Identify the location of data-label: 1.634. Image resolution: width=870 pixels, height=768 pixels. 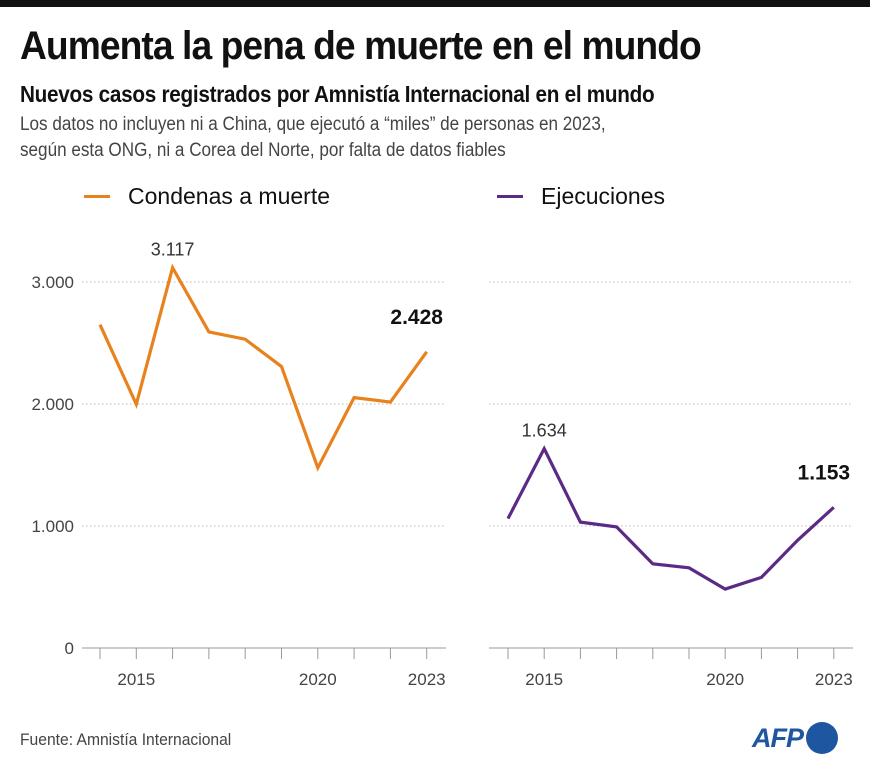
(544, 431).